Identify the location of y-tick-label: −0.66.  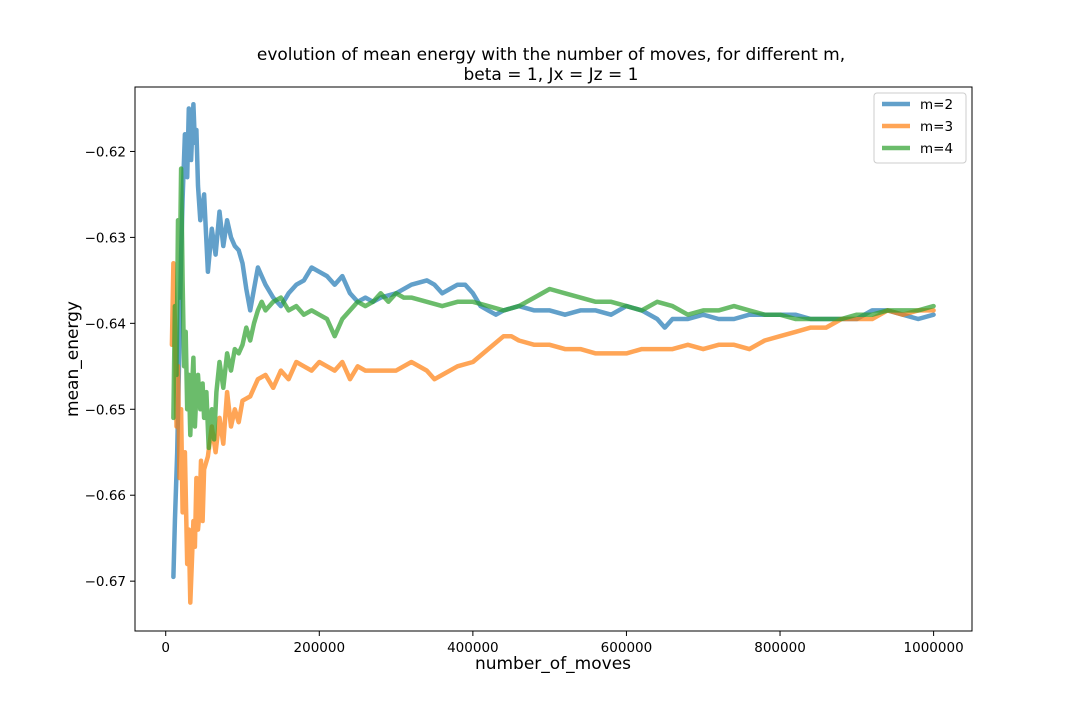
(105, 496).